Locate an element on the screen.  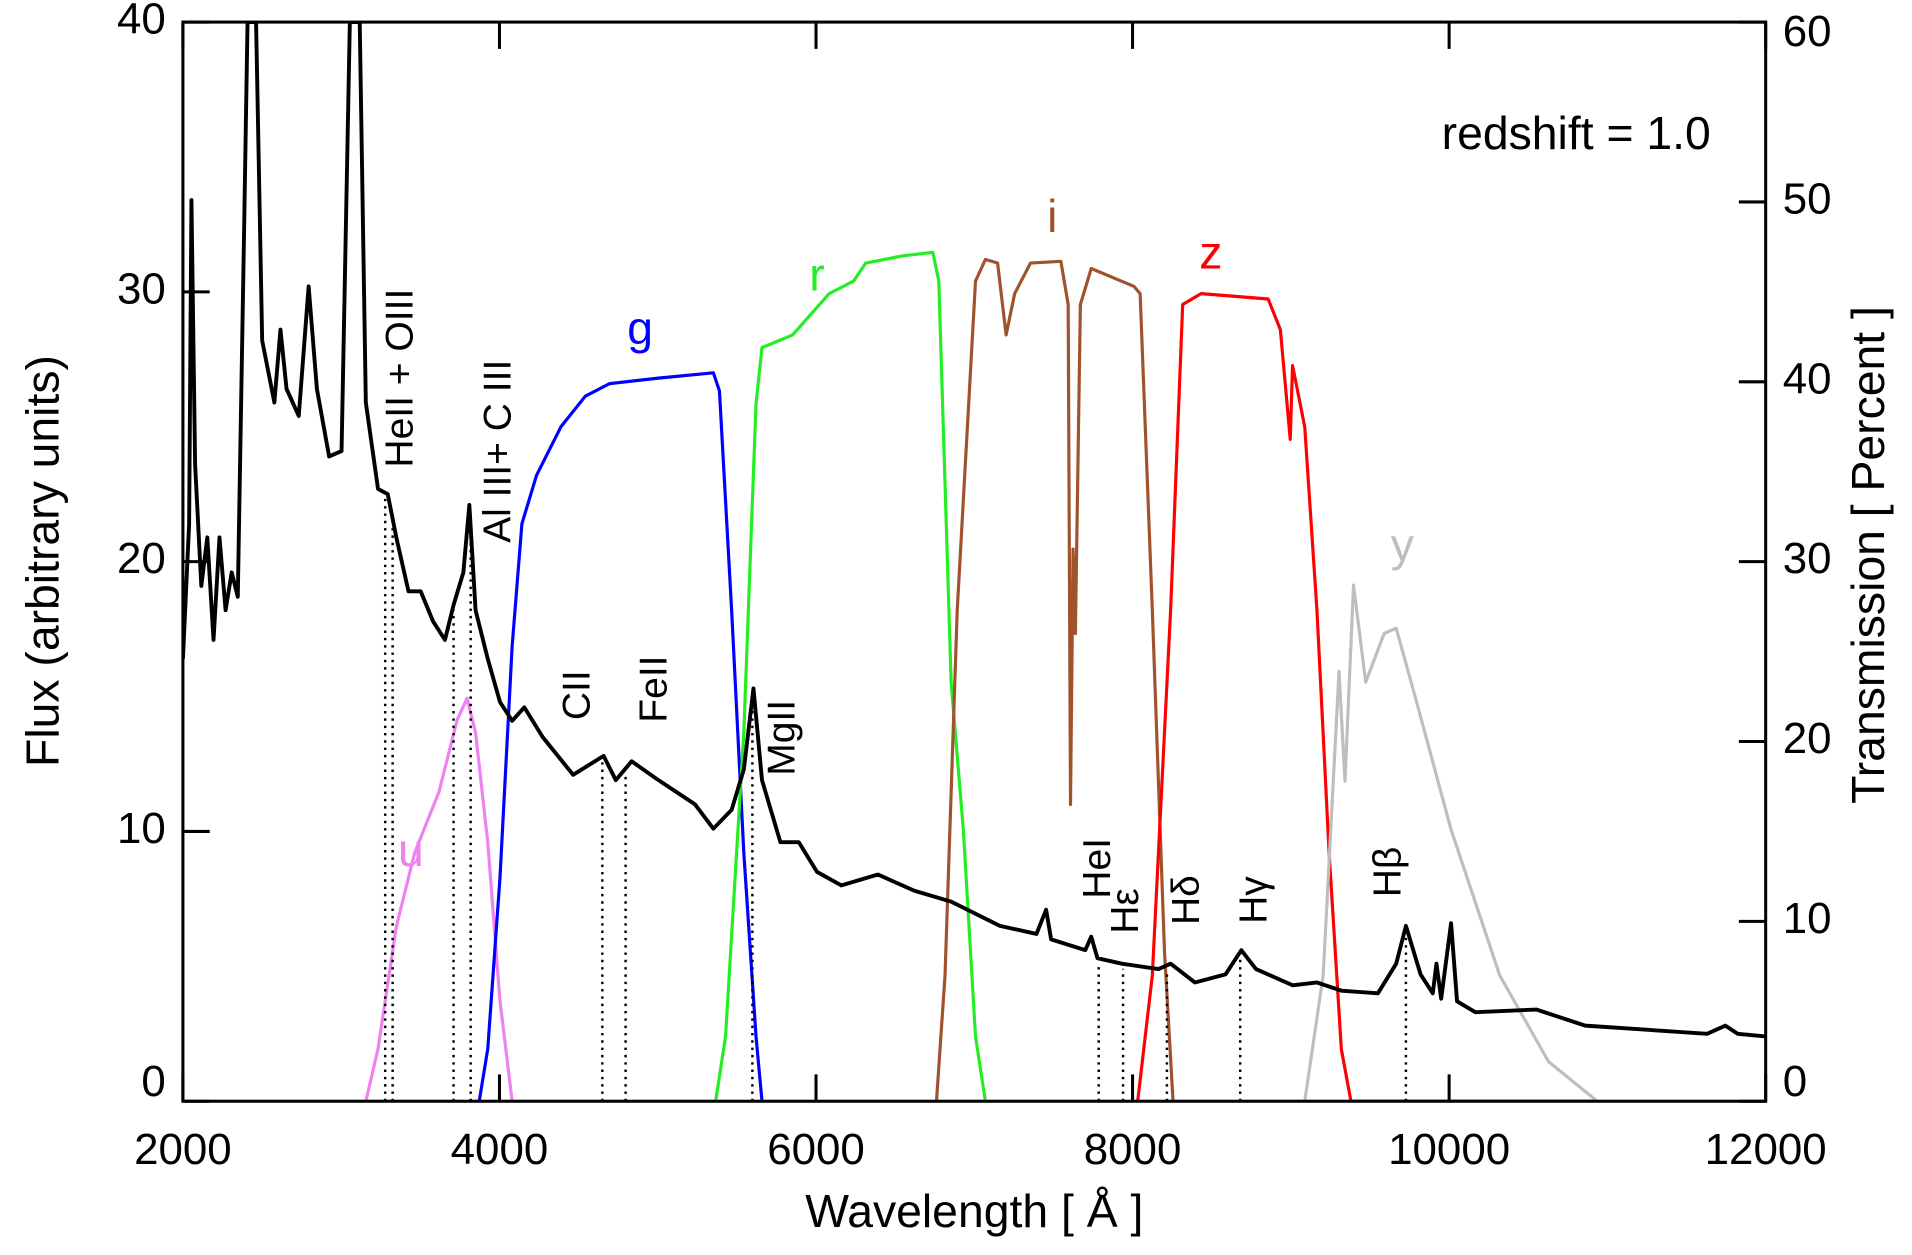
x-tick-label: 8000 is located at coordinates (1133, 1149).